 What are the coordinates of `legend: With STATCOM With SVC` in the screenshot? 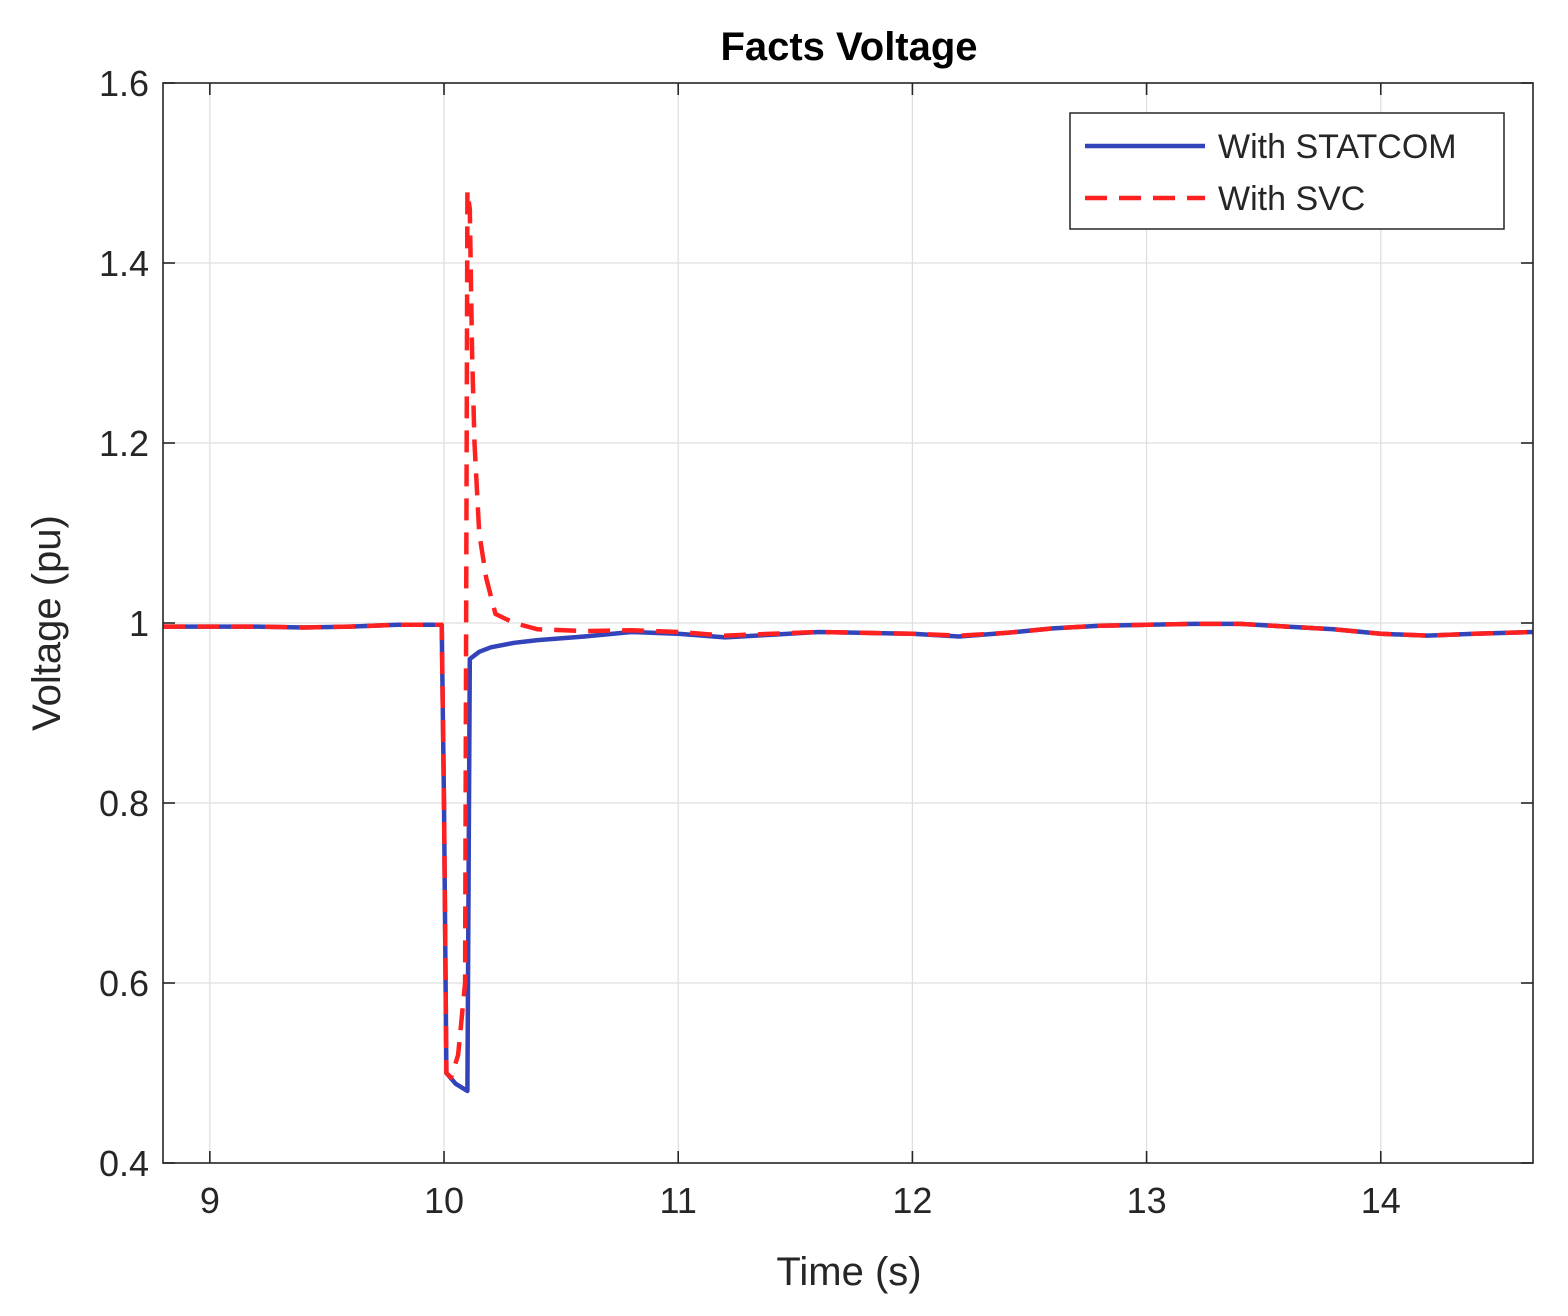 It's located at (1287, 171).